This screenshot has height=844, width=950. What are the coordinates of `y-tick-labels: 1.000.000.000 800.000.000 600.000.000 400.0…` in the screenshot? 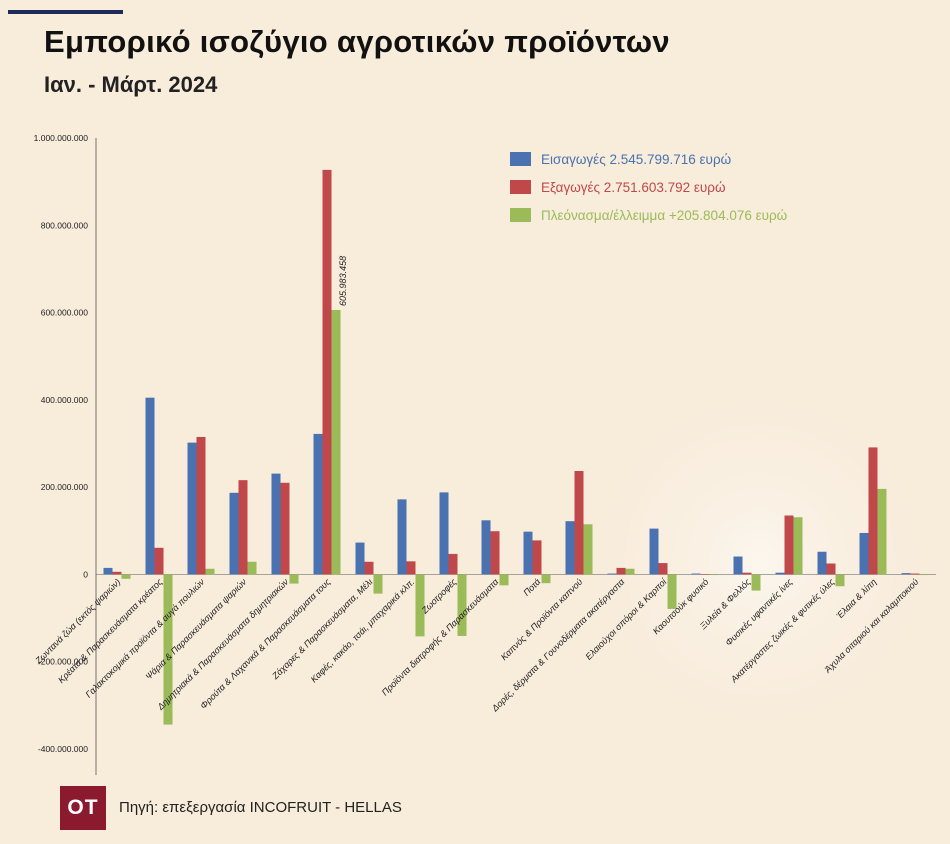 It's located at (61, 443).